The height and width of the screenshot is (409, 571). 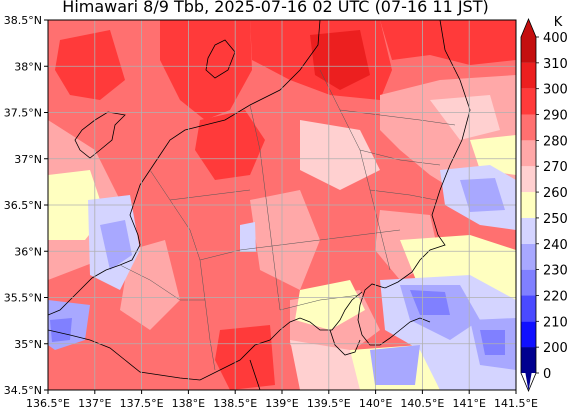 I want to click on y-tick-label: 38.5°N, so click(x=23, y=20).